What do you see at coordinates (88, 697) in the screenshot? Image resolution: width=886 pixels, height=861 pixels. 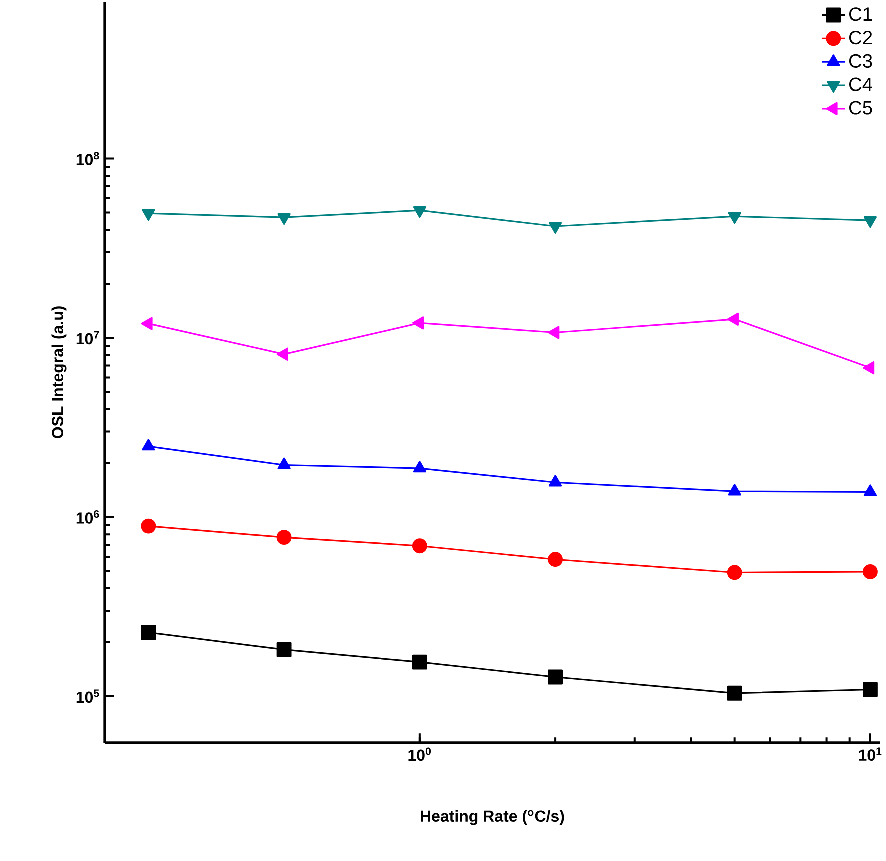 I see `y-tick-label: 10$^{5}$` at bounding box center [88, 697].